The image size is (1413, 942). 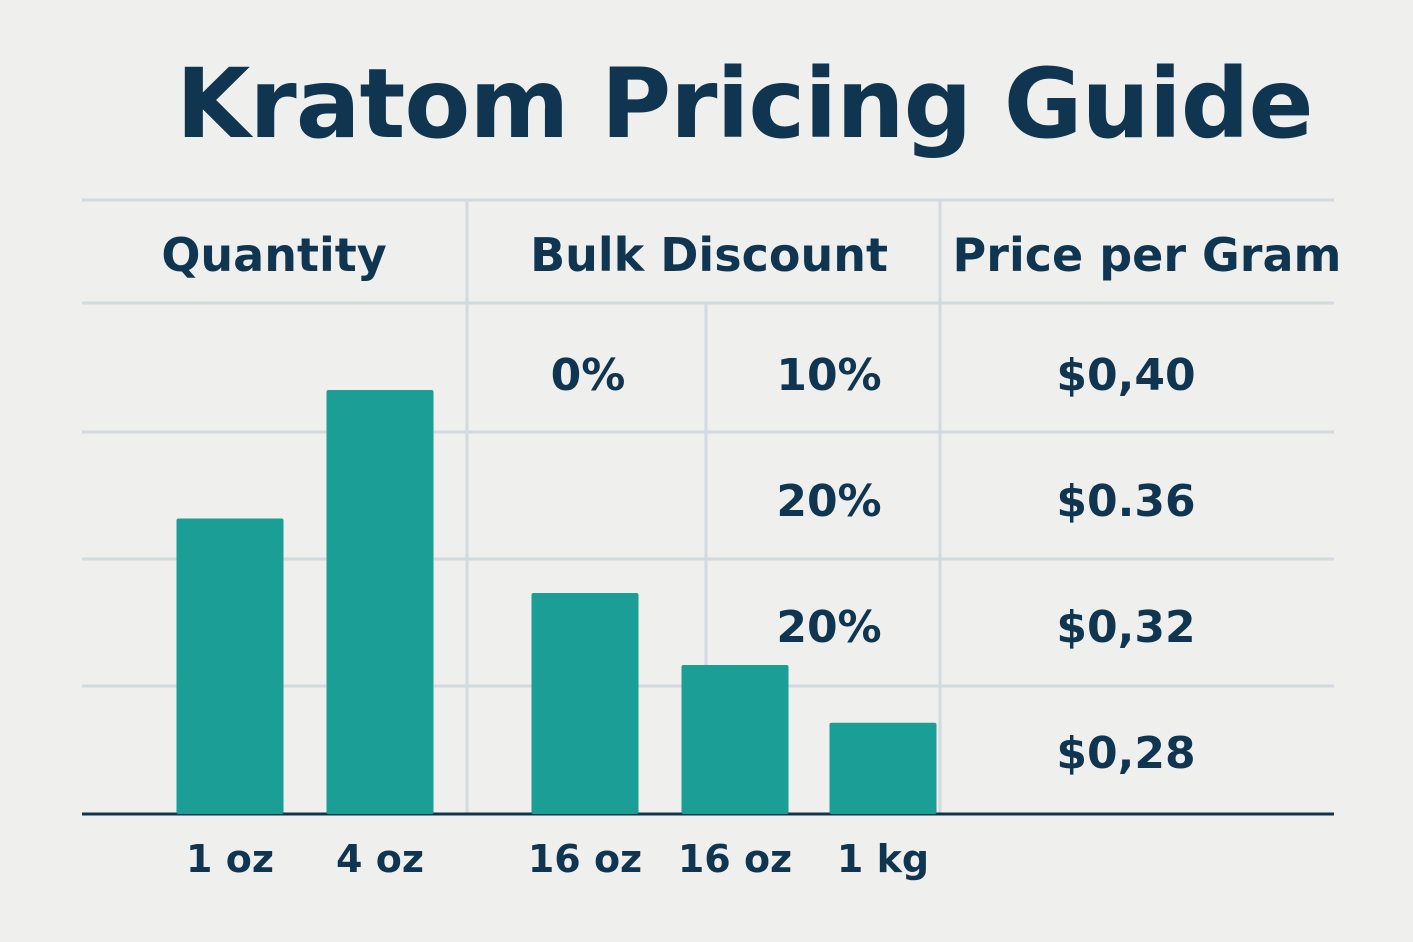 I want to click on price-cell: $0,32, so click(x=1125, y=627).